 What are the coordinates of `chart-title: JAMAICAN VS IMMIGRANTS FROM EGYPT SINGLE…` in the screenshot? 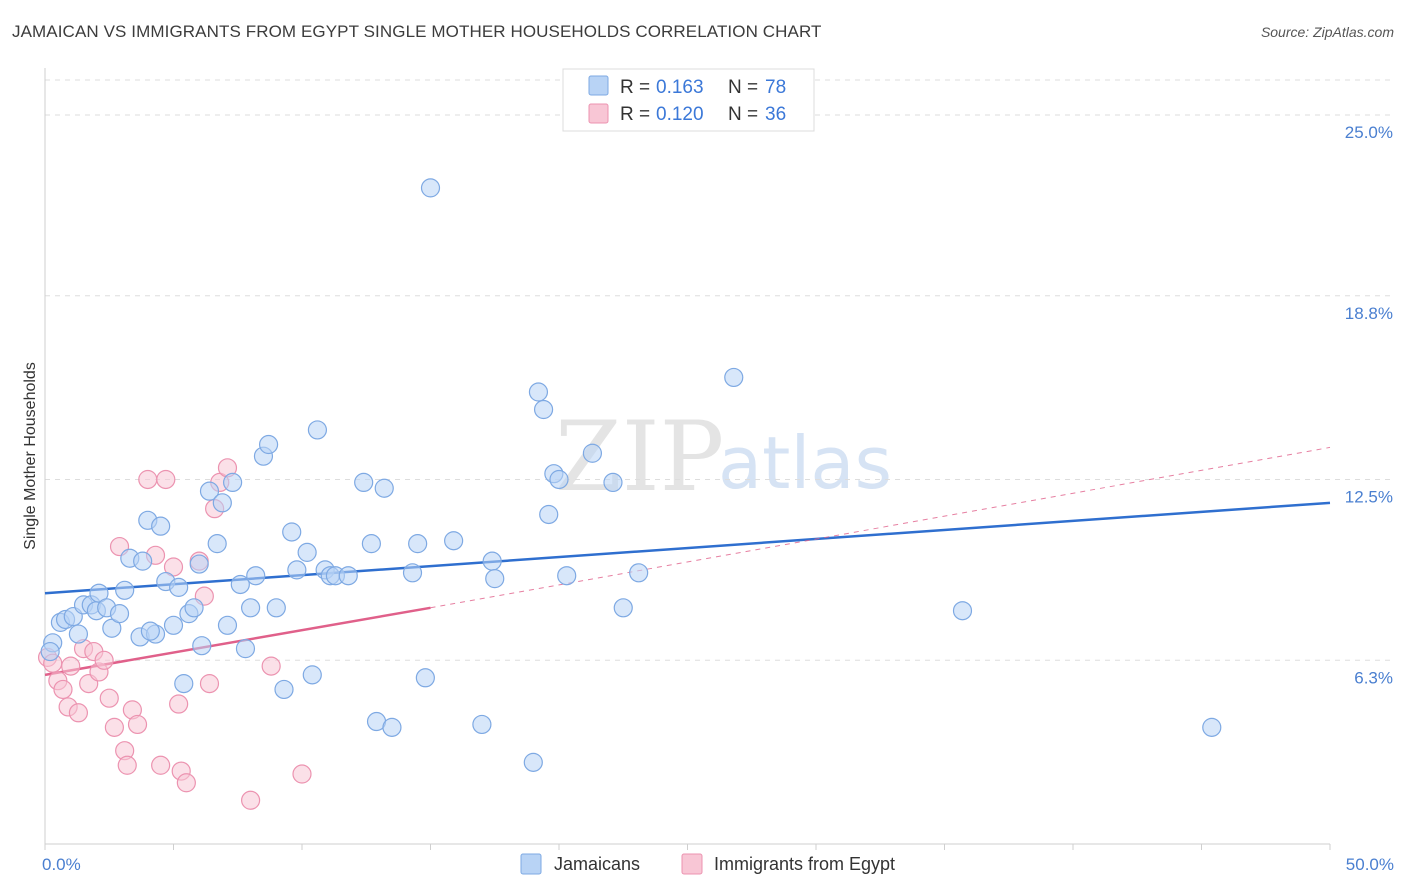 It's located at (417, 31).